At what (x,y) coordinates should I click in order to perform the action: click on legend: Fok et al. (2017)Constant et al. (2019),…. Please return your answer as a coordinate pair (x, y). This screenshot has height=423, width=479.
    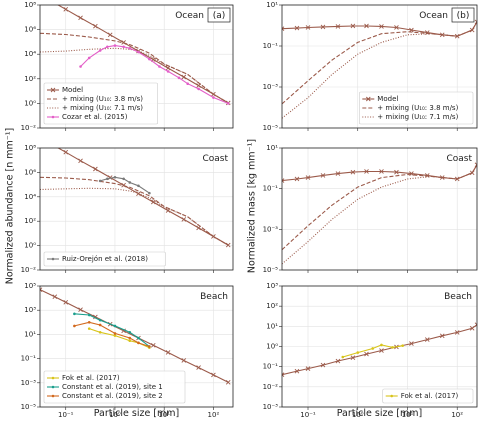
    Looking at the image, I should click on (114, 387).